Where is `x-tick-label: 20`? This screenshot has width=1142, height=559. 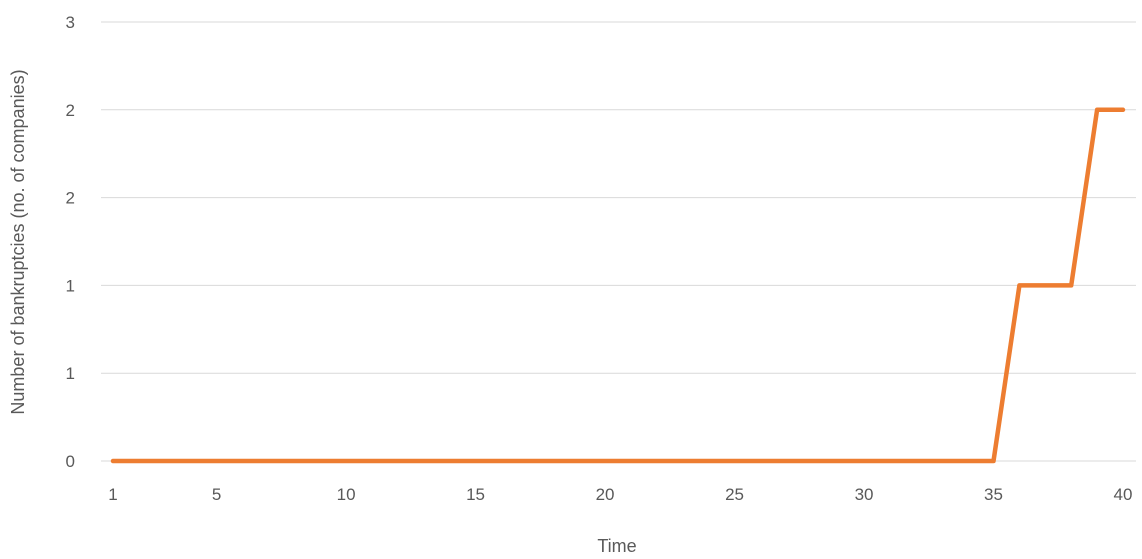 x-tick-label: 20 is located at coordinates (605, 494).